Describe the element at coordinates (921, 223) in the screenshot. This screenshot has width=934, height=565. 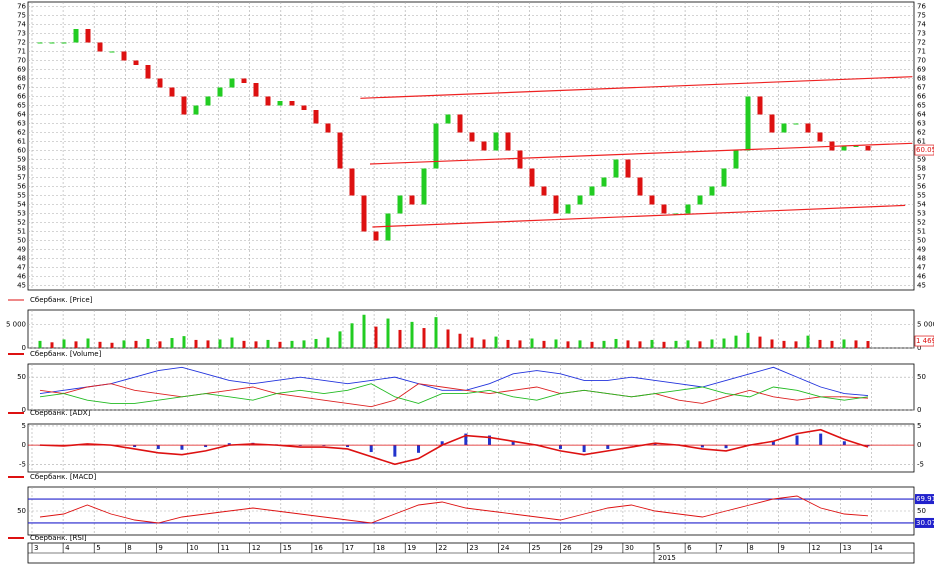
I see `y-tick-label: 52` at that location.